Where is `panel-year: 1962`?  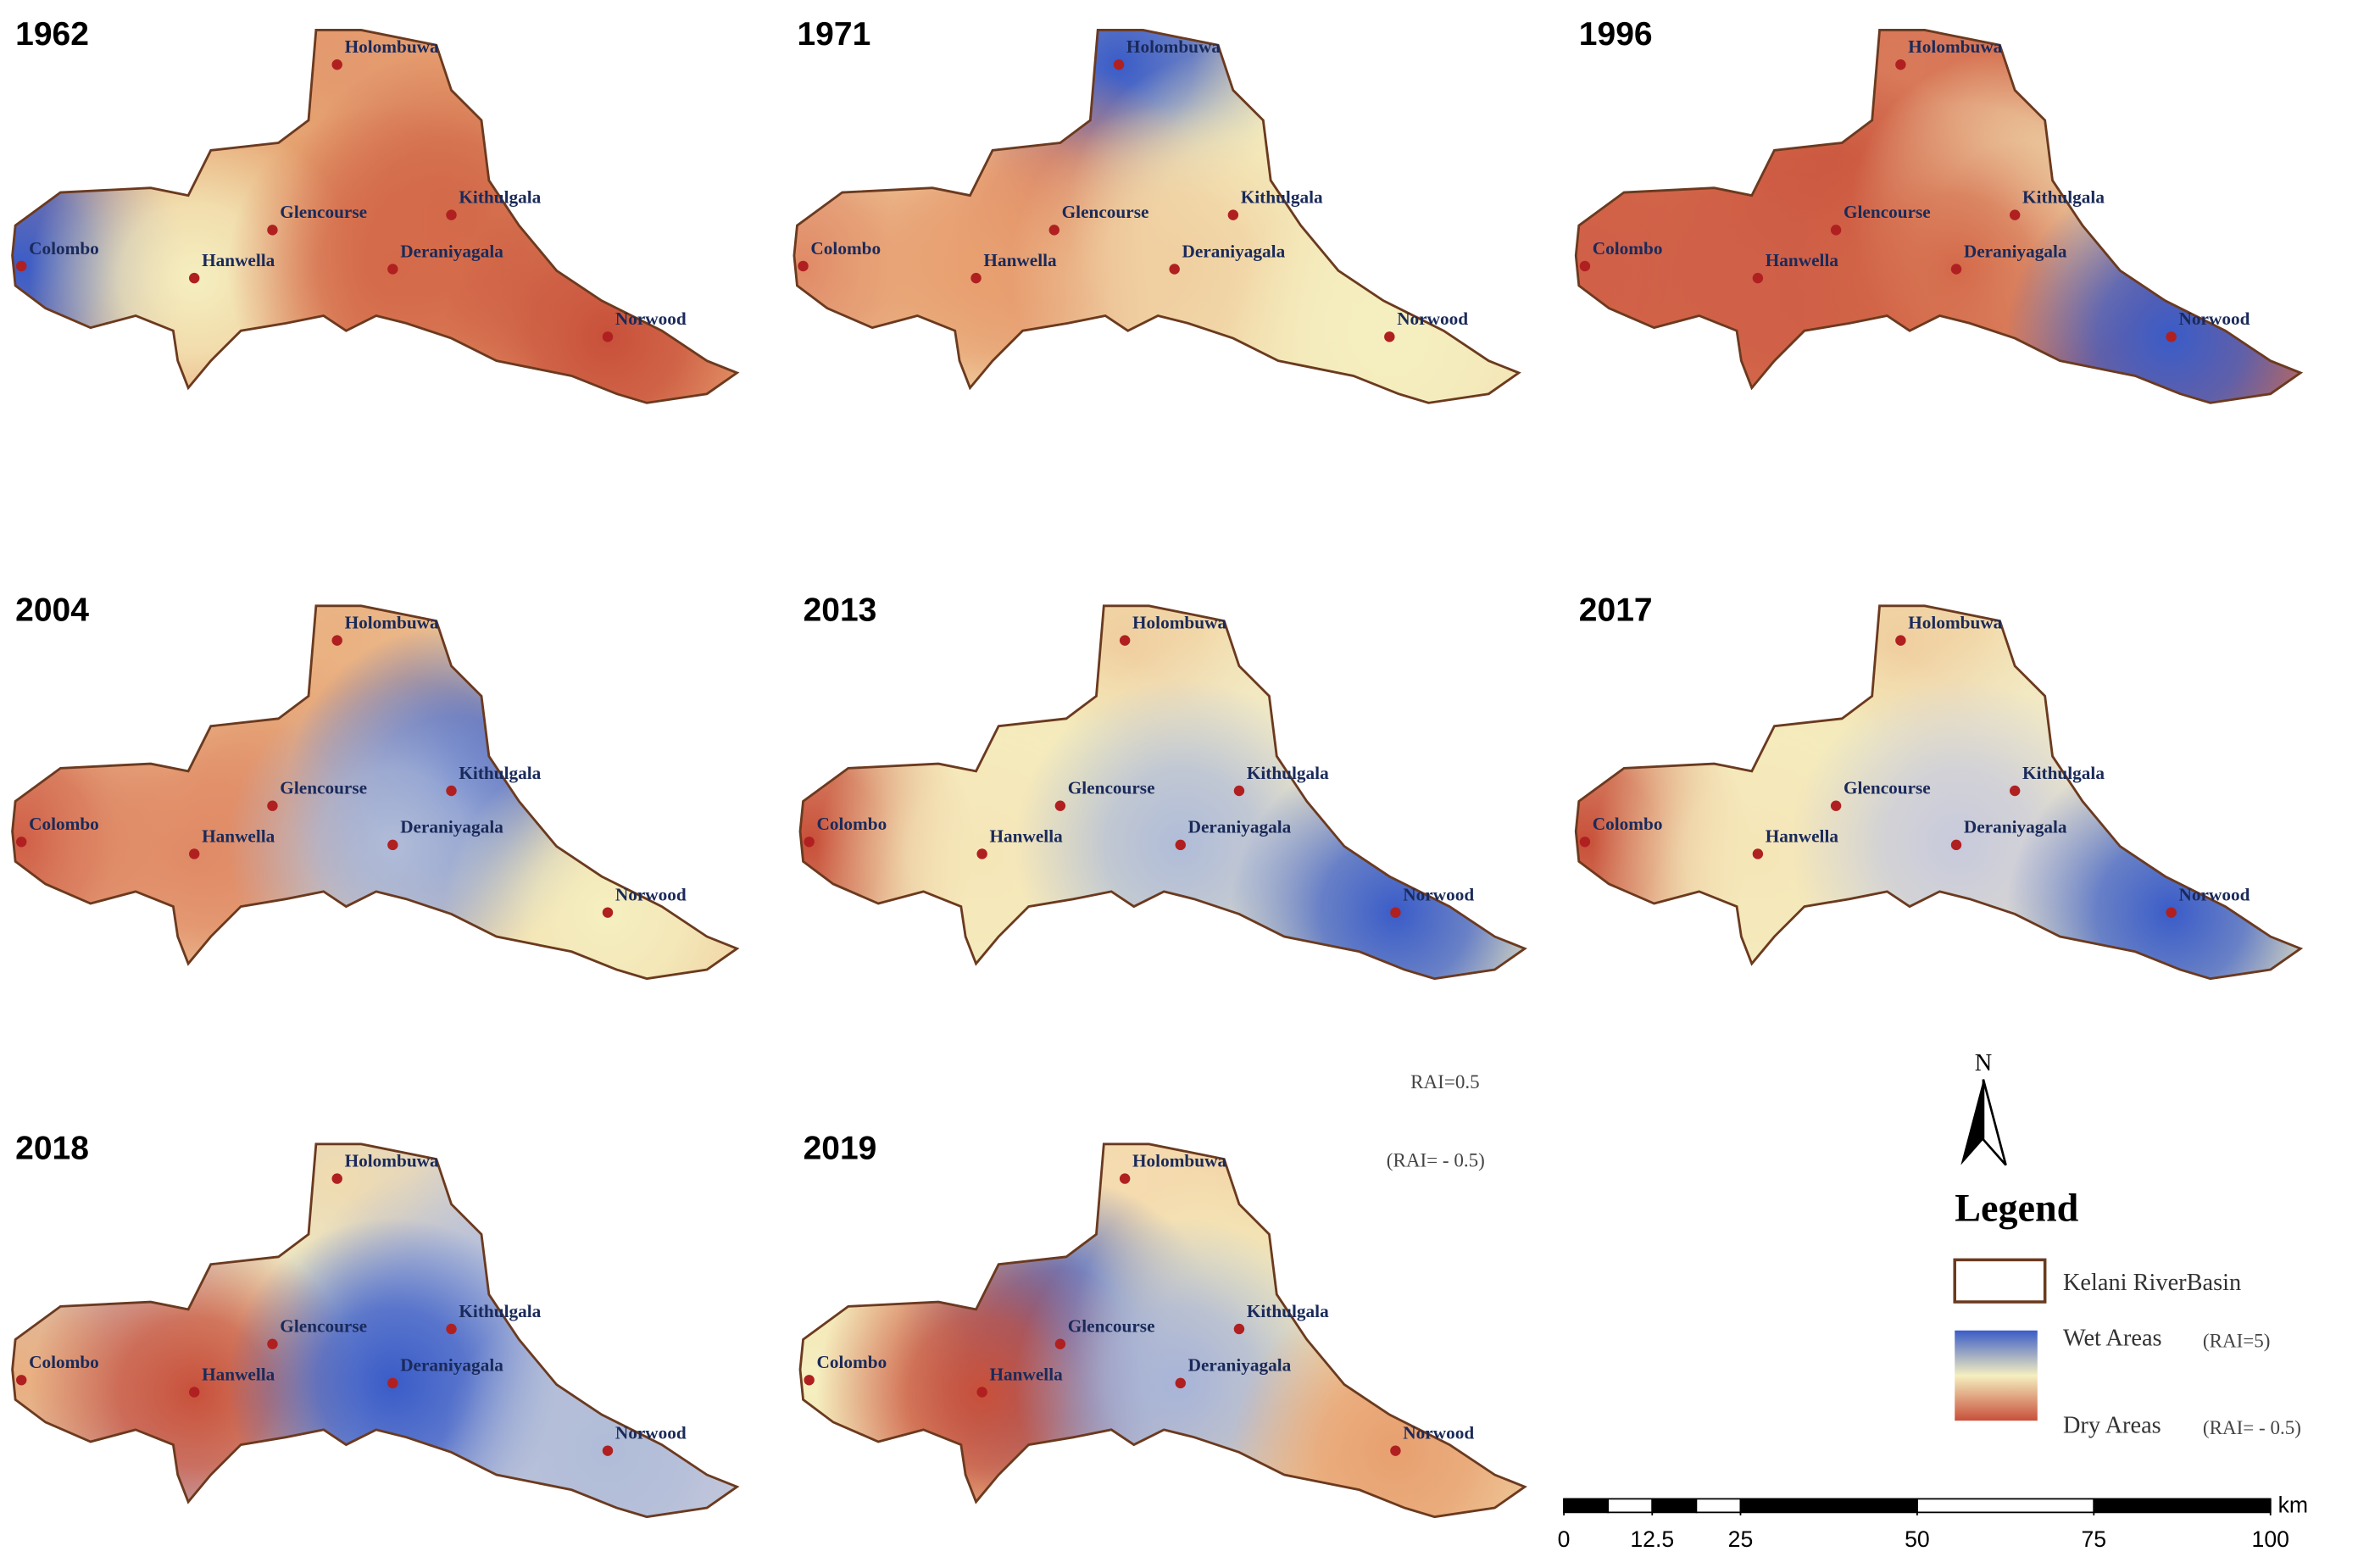
panel-year: 1962 is located at coordinates (52, 34).